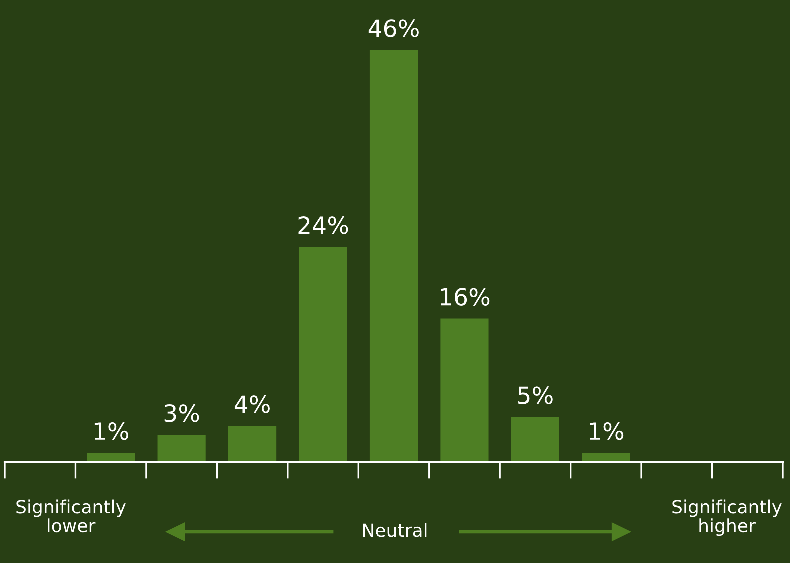 The image size is (790, 563). What do you see at coordinates (535, 395) in the screenshot?
I see `data-label: 5%` at bounding box center [535, 395].